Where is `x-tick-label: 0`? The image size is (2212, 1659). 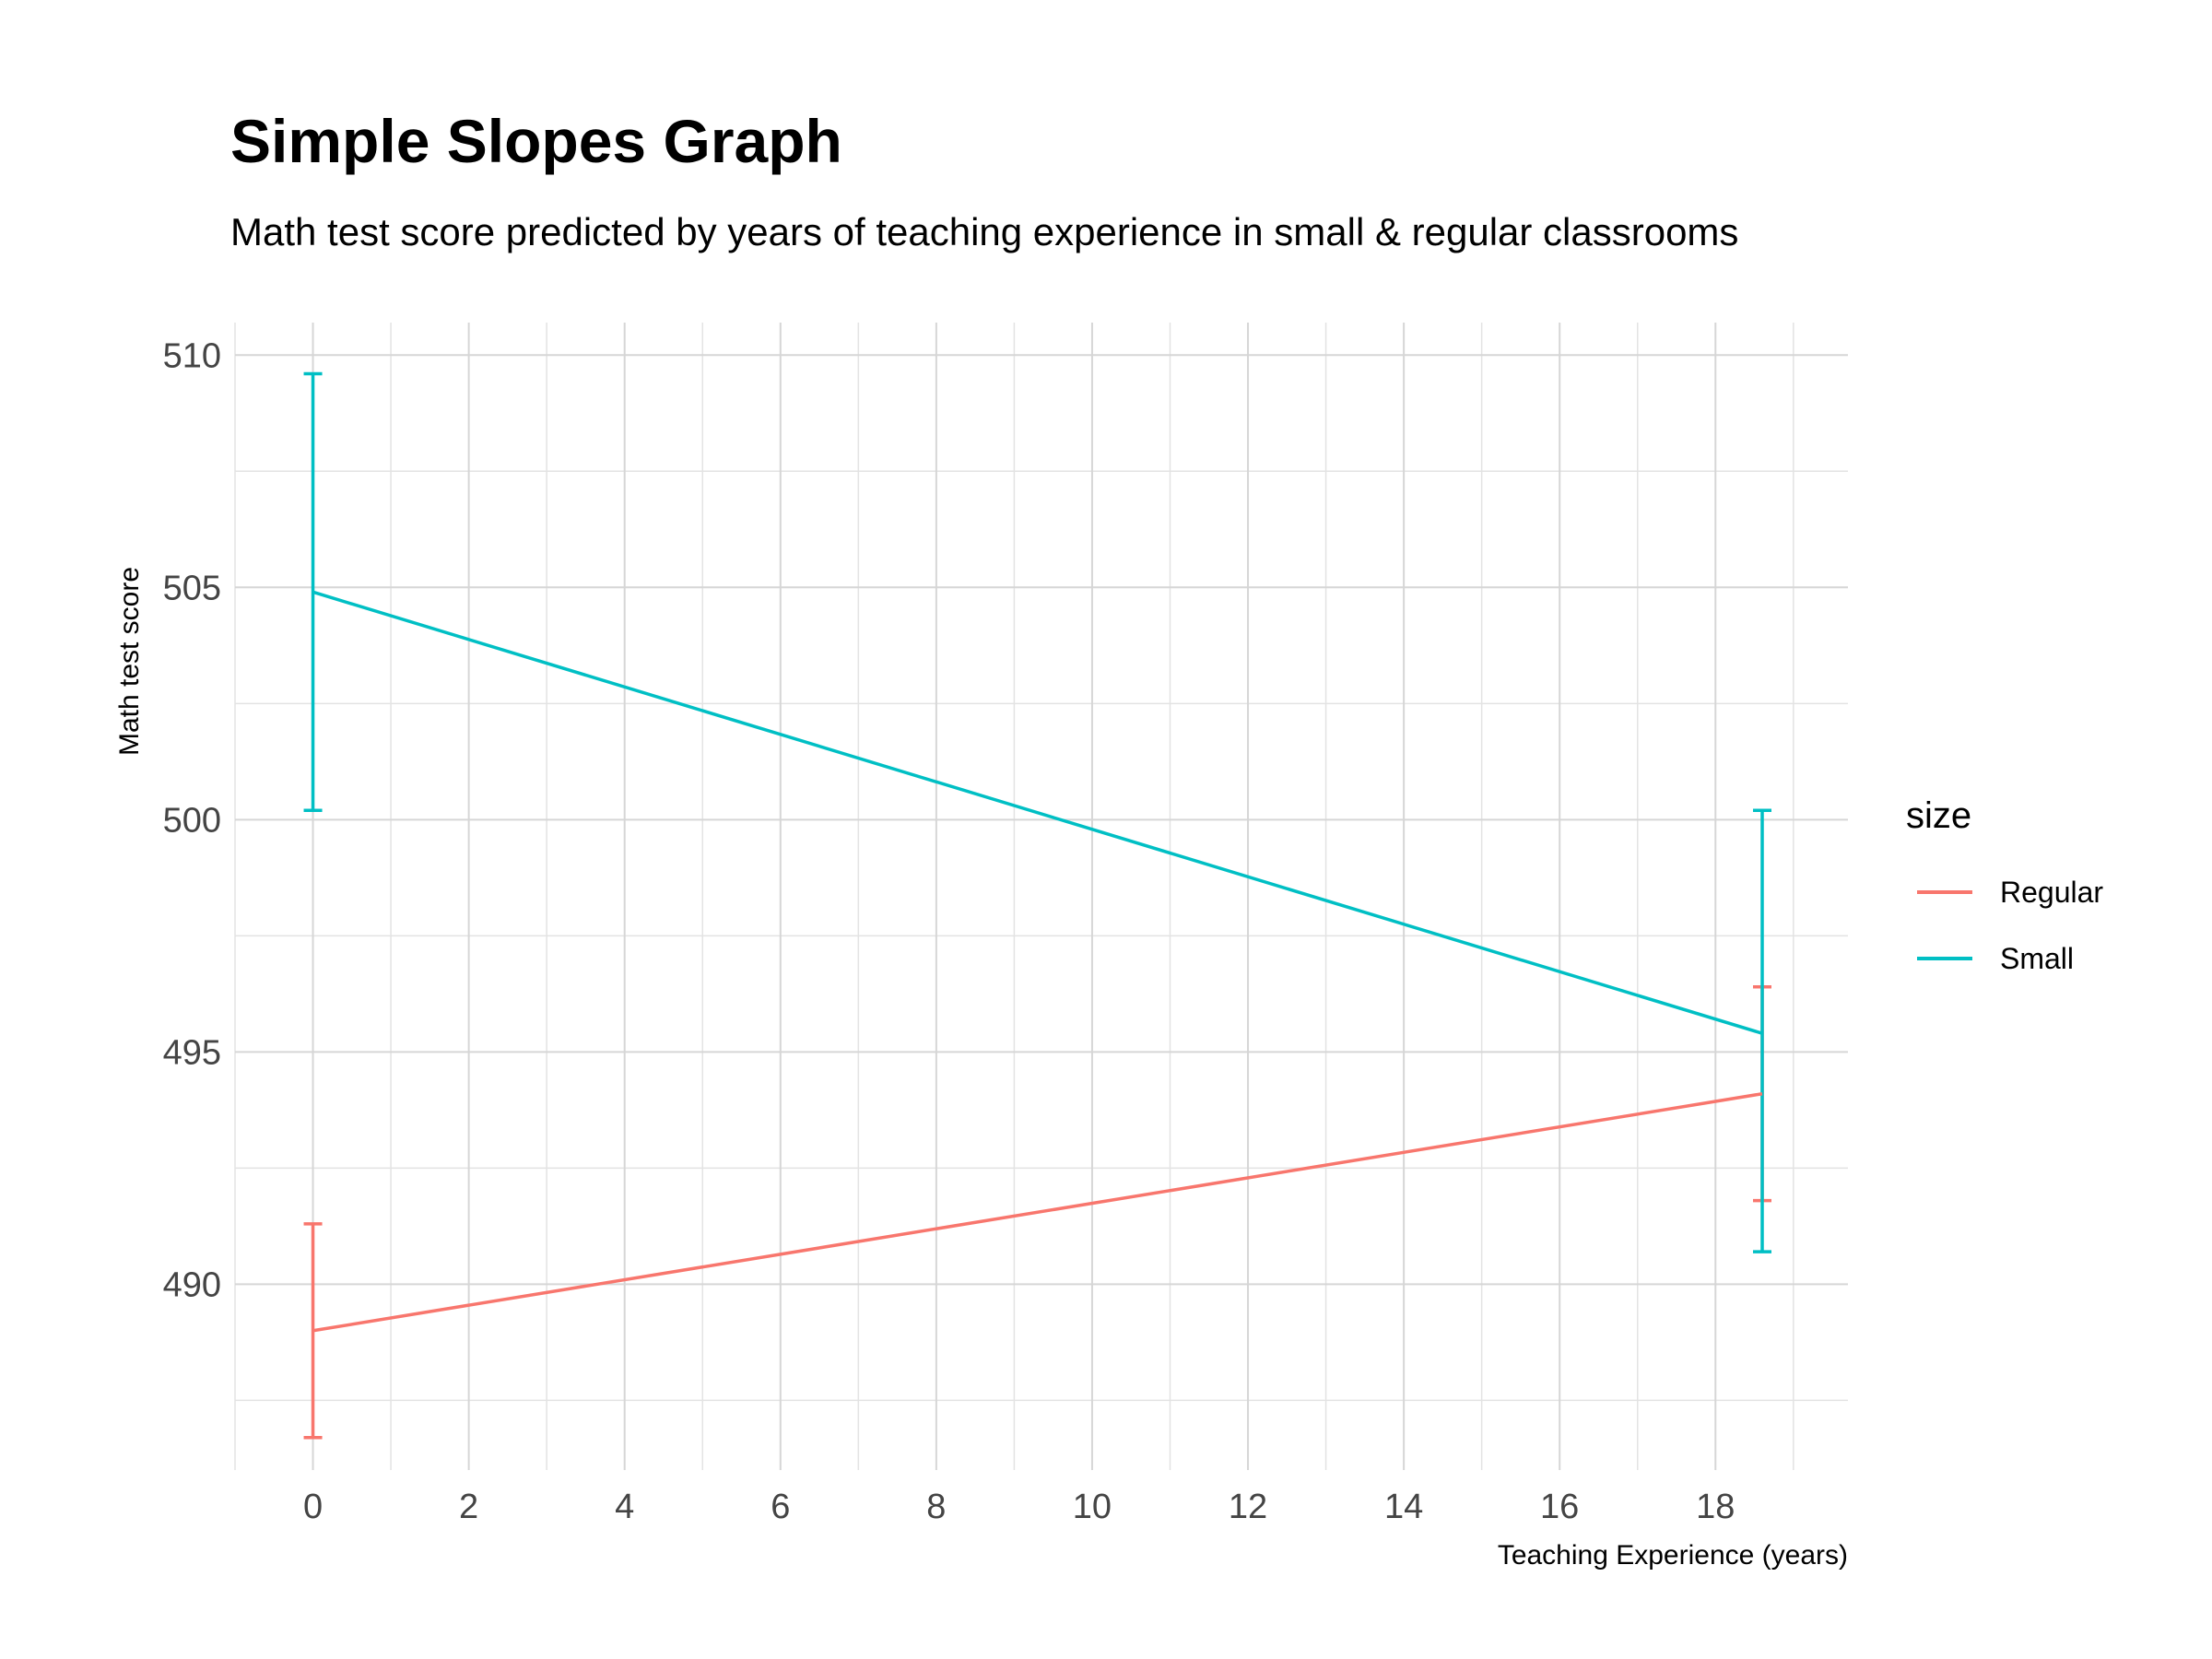
x-tick-label: 0 is located at coordinates (313, 1507).